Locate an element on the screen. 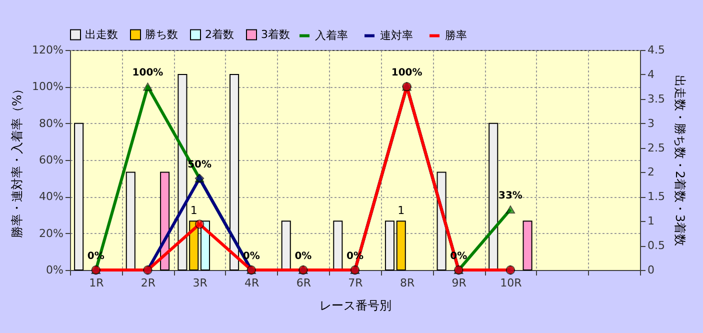  y2-tick-label: 0 is located at coordinates (651, 270).